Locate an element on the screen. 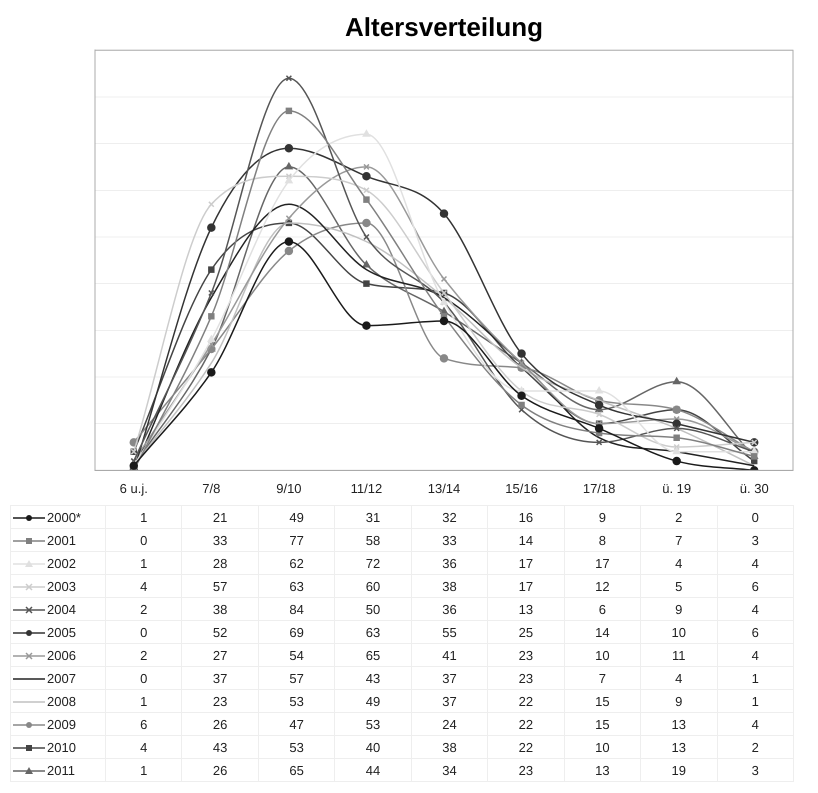  data-label: 63 is located at coordinates (373, 632).